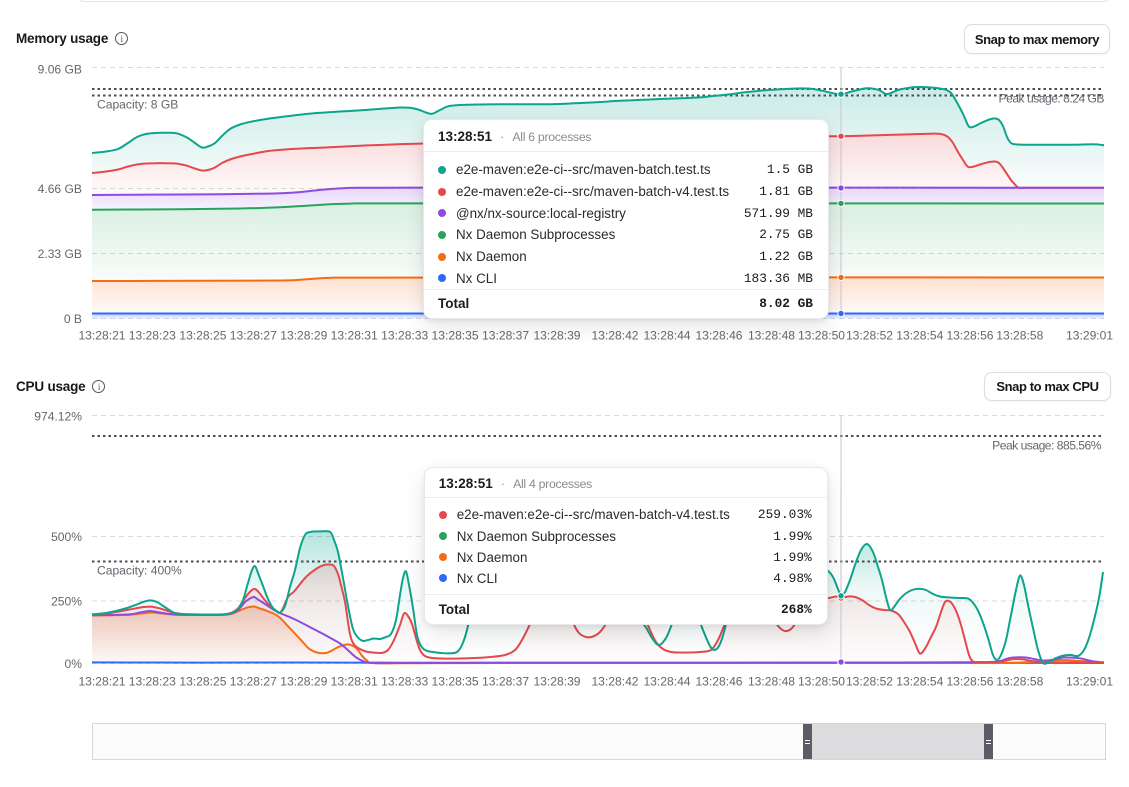  What do you see at coordinates (60, 70) in the screenshot?
I see `svg-text: 9.06 GB` at bounding box center [60, 70].